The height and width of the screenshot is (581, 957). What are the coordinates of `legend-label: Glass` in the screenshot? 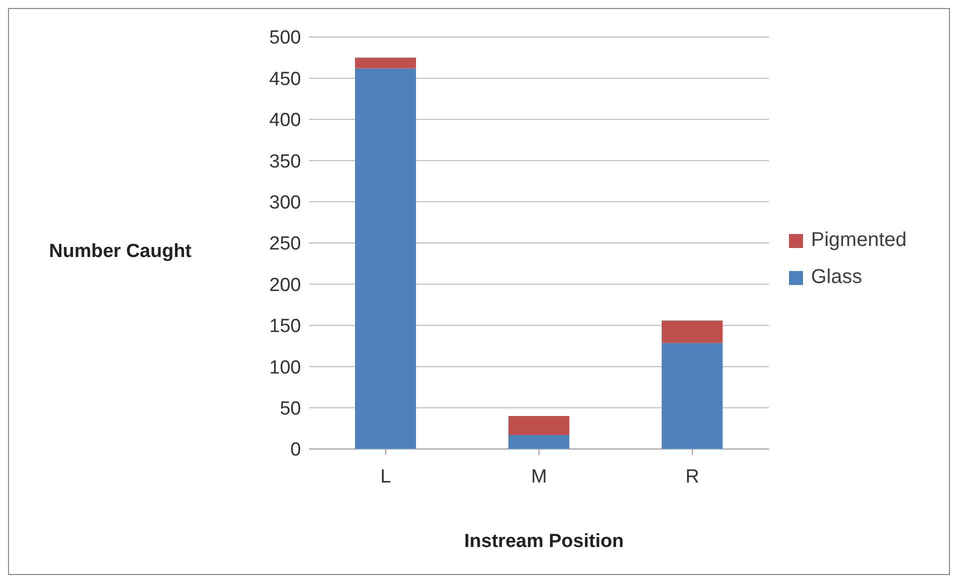 It's located at (836, 277).